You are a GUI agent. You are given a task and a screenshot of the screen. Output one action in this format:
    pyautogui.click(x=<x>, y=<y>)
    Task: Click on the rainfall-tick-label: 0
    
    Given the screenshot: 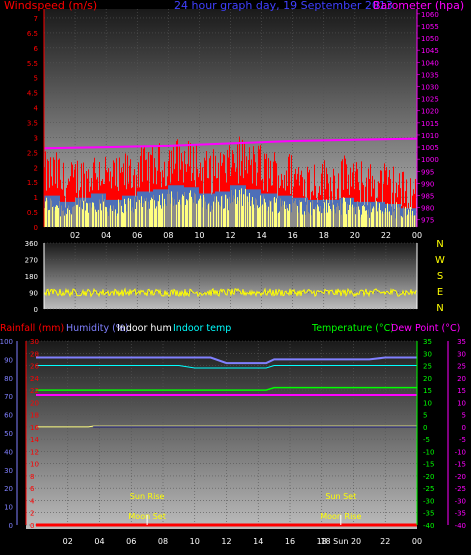 What is the action you would take?
    pyautogui.click(x=32, y=526)
    